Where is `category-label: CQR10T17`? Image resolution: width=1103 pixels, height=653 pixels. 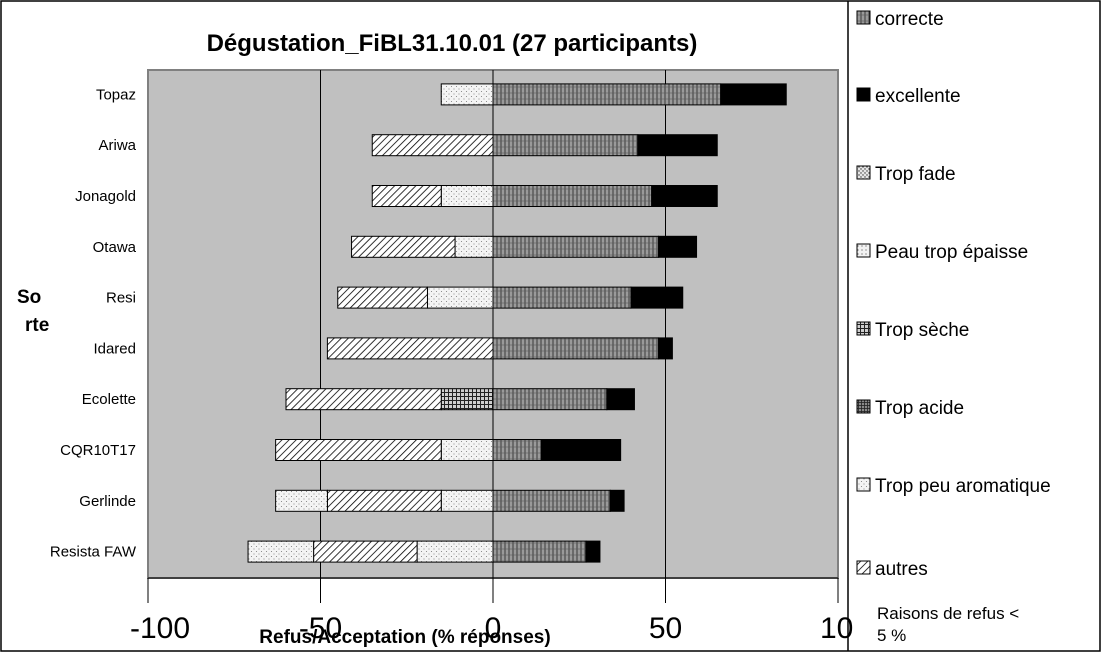 category-label: CQR10T17 is located at coordinates (98, 450).